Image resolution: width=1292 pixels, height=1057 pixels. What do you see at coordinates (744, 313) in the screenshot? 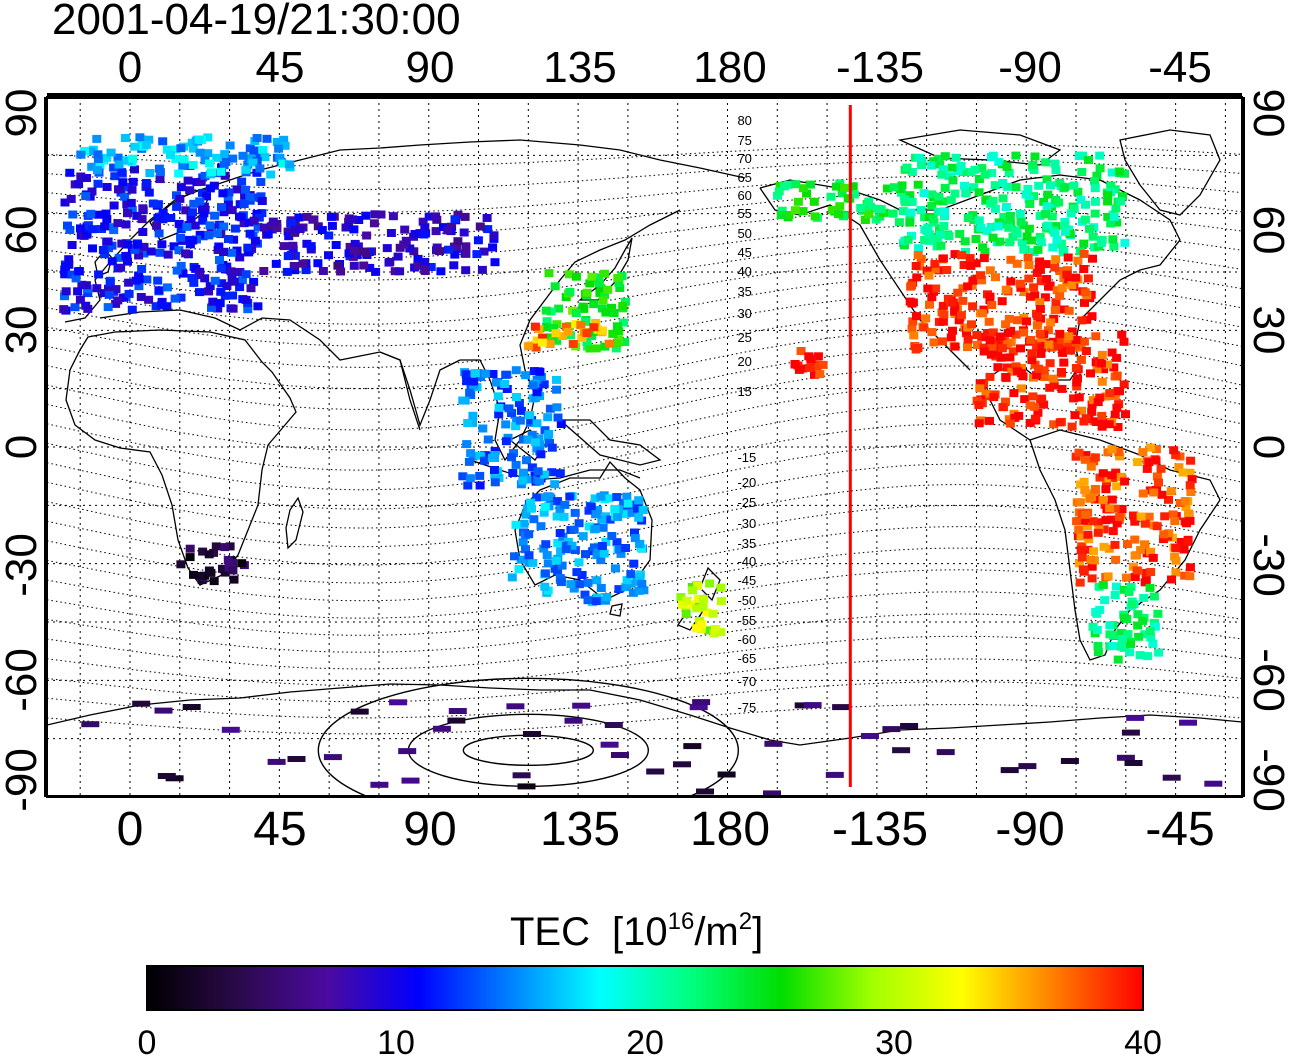
I see `contour-label: 30` at bounding box center [744, 313].